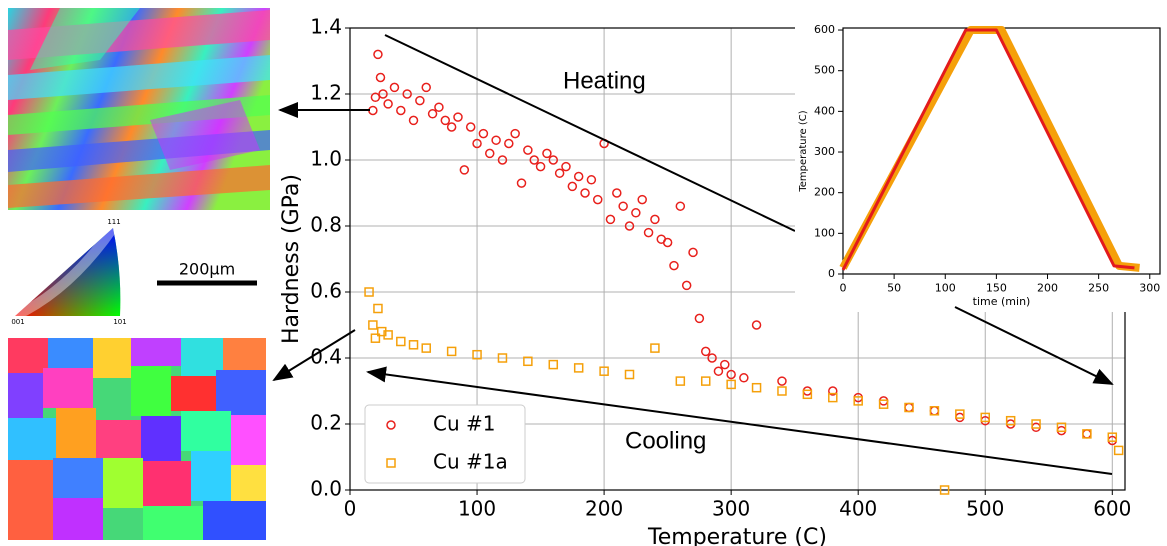 This screenshot has width=1167, height=546. Describe the element at coordinates (1112, 509) in the screenshot. I see `x-tick-label: 600` at that location.